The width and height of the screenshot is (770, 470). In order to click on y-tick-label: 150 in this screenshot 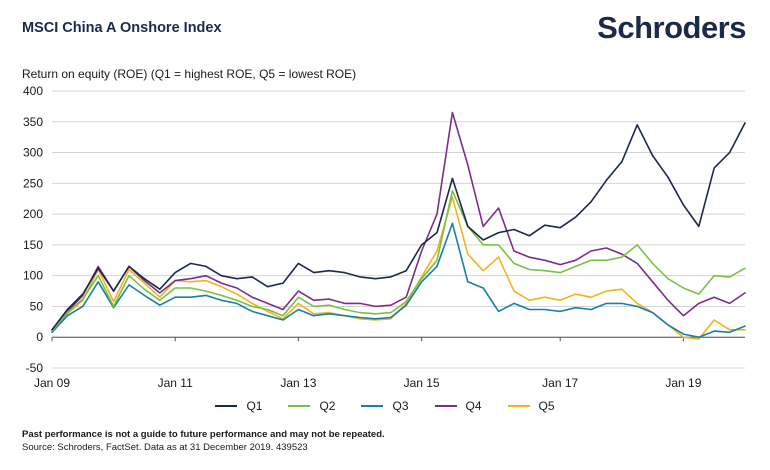, I will do `click(33, 245)`.